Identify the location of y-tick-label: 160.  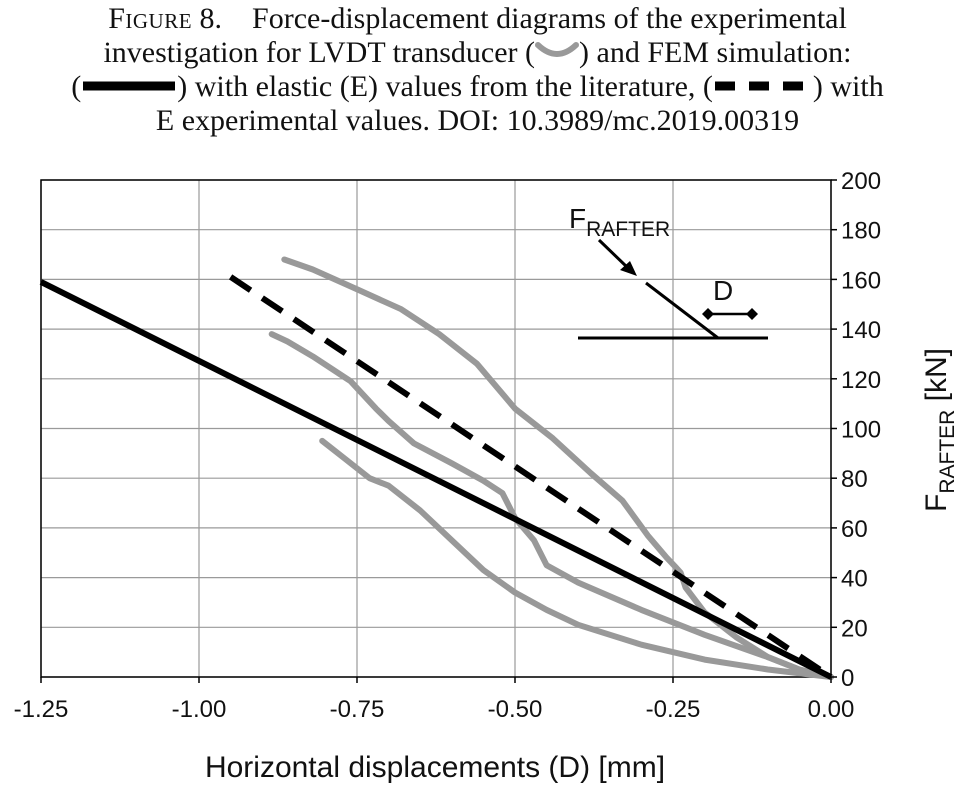
(861, 280).